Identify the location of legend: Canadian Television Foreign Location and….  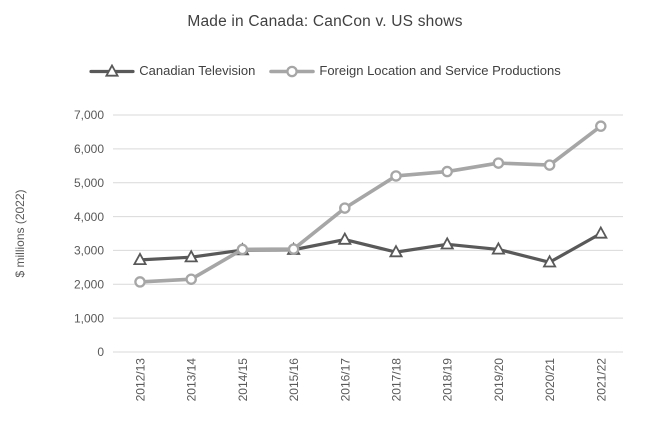
(325, 70).